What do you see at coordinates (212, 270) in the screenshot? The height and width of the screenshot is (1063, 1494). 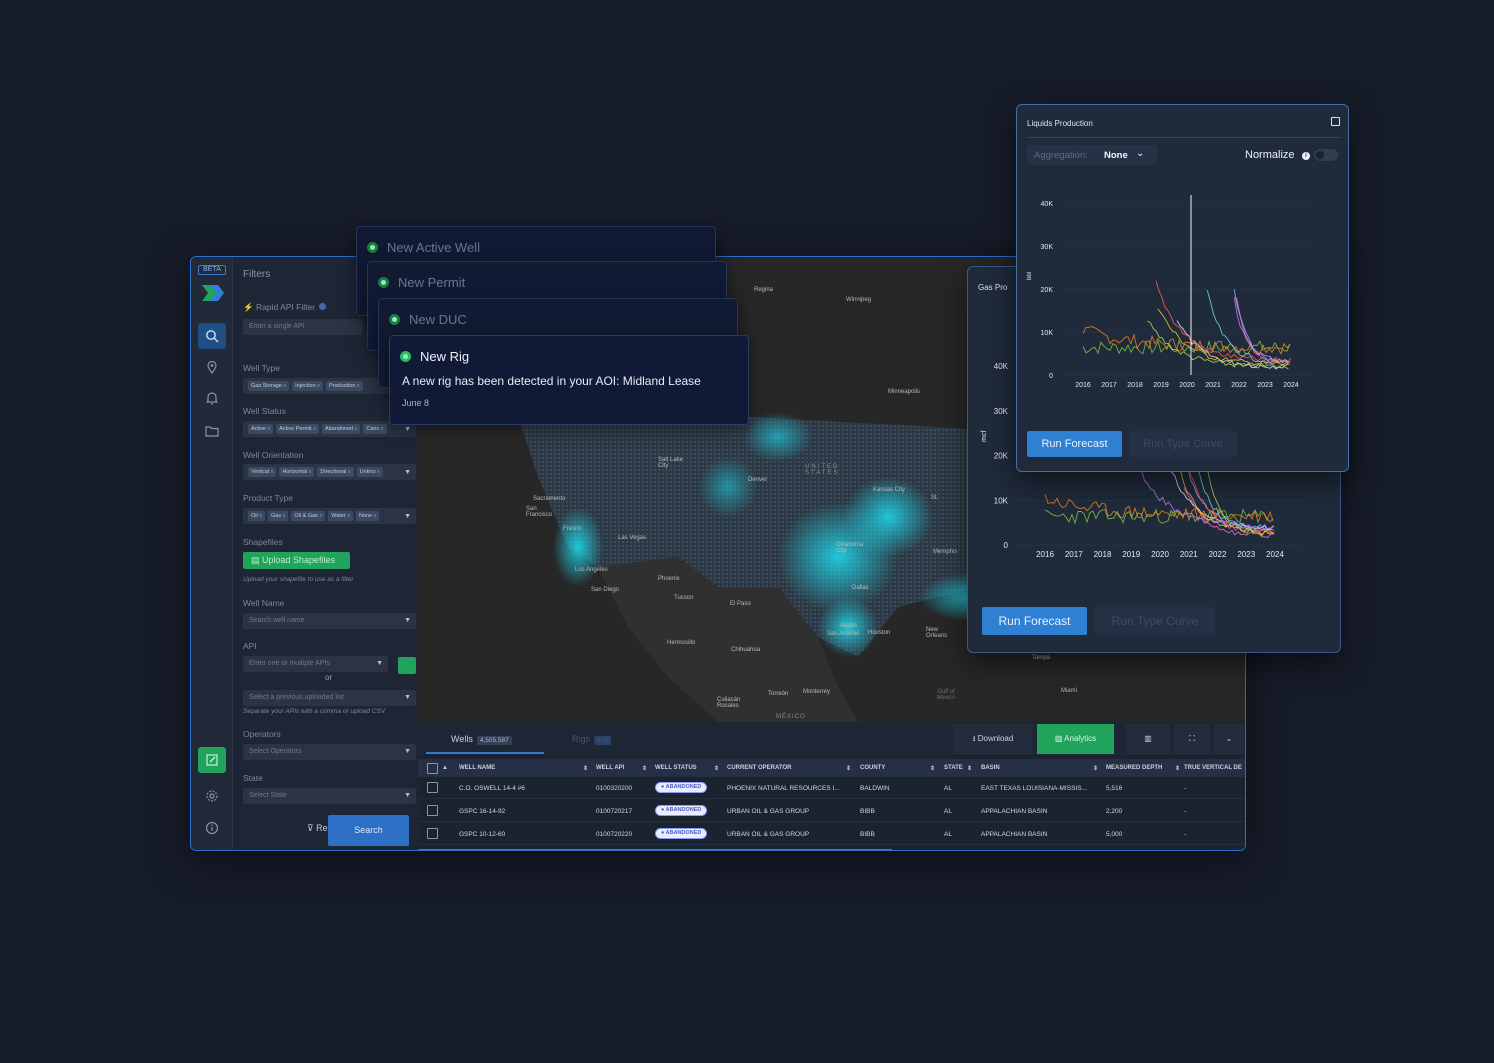 I see `beta-badge: BETA` at bounding box center [212, 270].